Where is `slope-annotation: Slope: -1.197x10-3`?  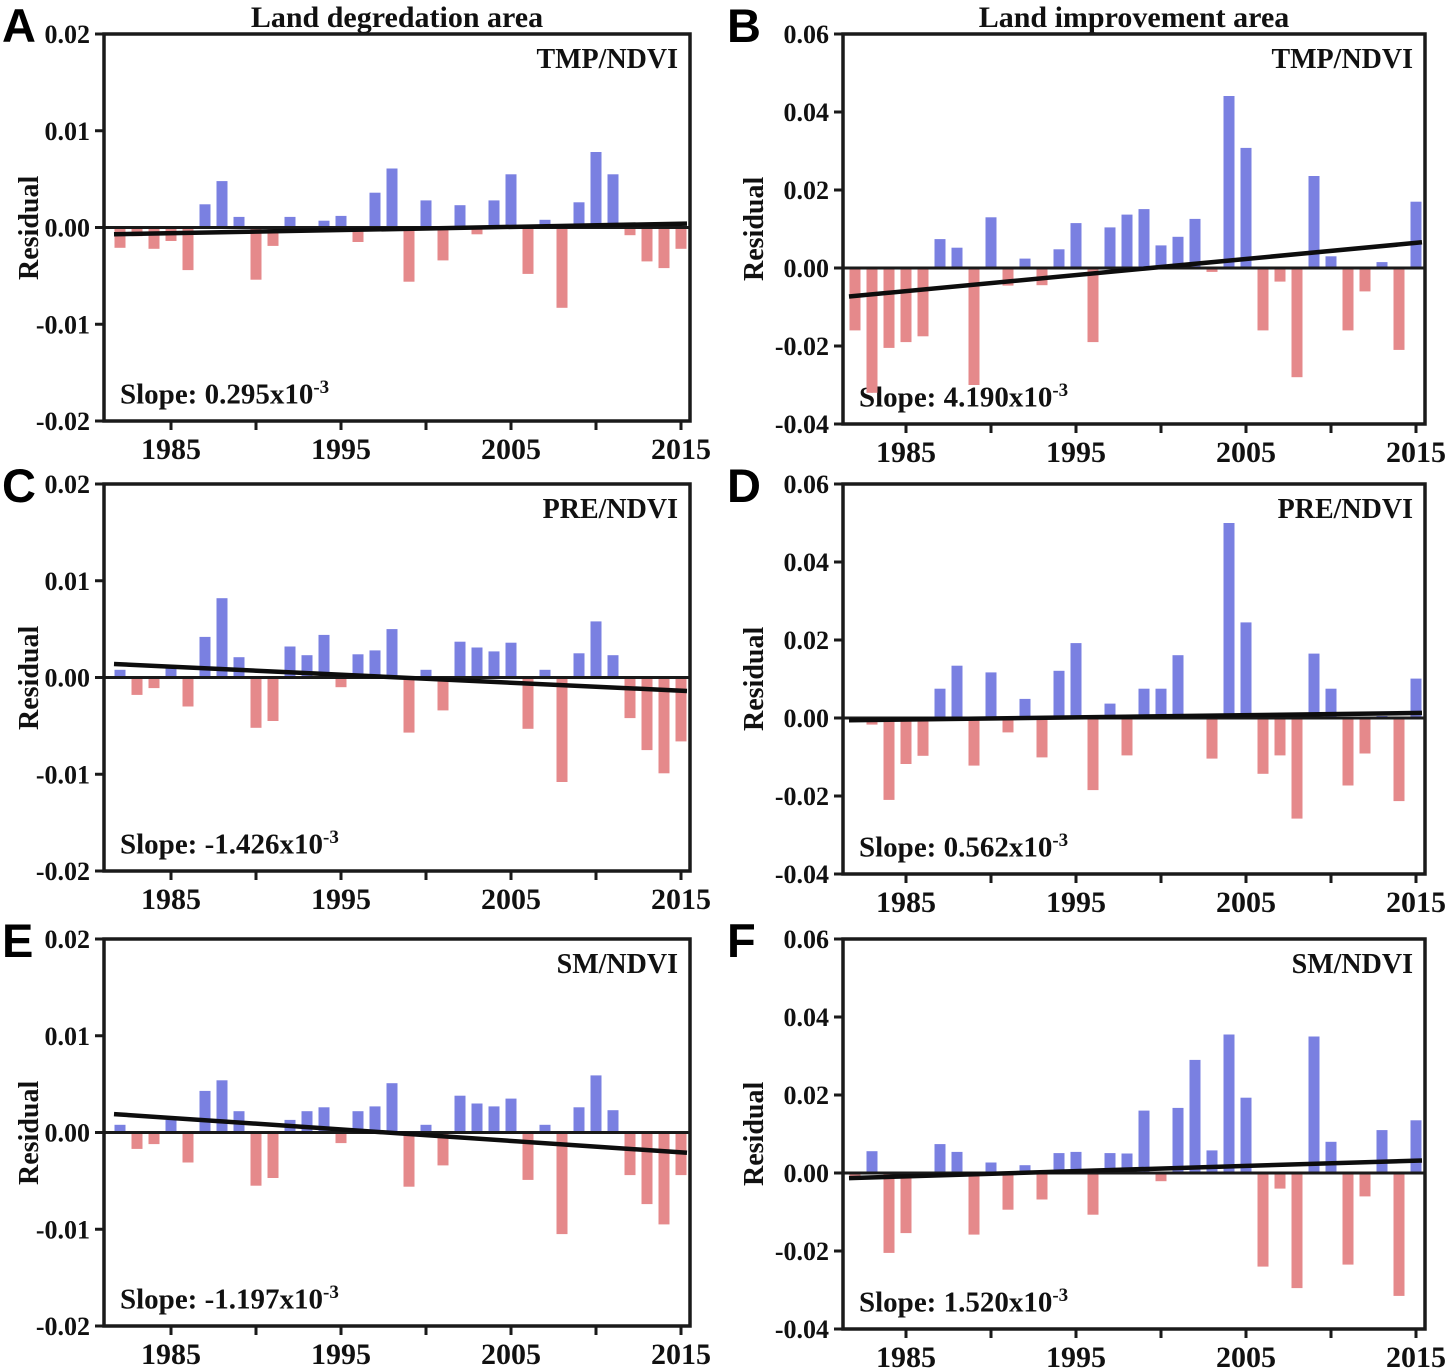
slope-annotation: Slope: -1.197x10-3 is located at coordinates (229, 1299).